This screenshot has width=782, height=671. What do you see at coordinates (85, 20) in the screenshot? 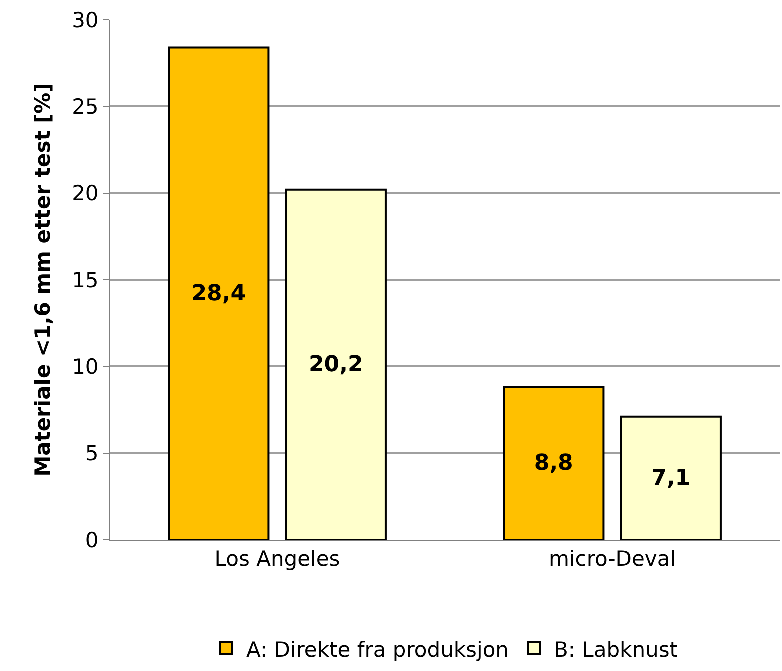
I see `y-tick-label: 30` at bounding box center [85, 20].